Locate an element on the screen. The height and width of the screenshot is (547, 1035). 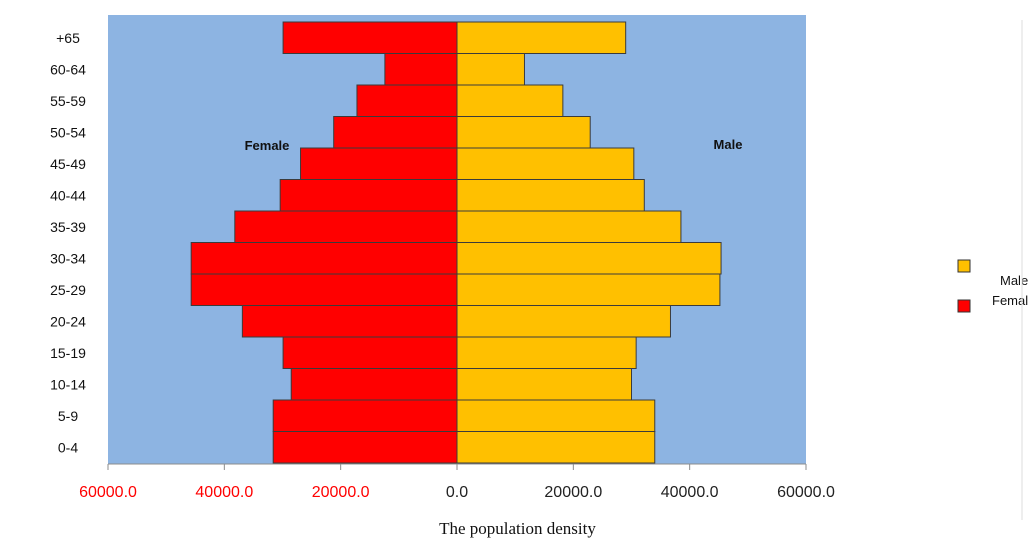
category-label-0-4: 0-4 is located at coordinates (68, 447).